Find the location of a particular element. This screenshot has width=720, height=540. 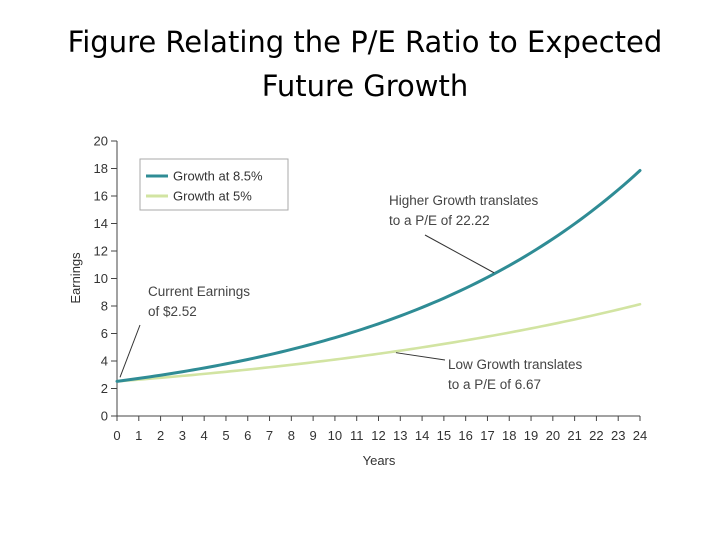

y-axis-title: Earnings is located at coordinates (75, 278).